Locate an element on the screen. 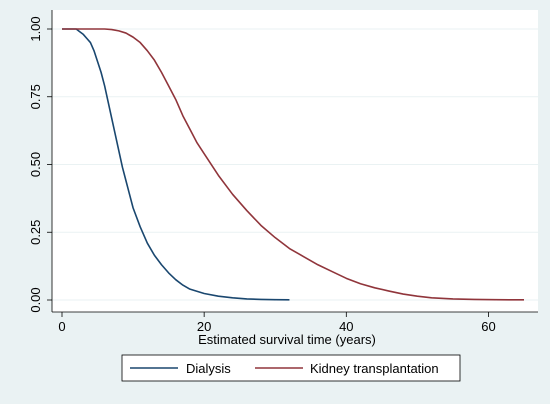 The width and height of the screenshot is (550, 404). legend-label-dialysis: Dialysis is located at coordinates (208, 368).